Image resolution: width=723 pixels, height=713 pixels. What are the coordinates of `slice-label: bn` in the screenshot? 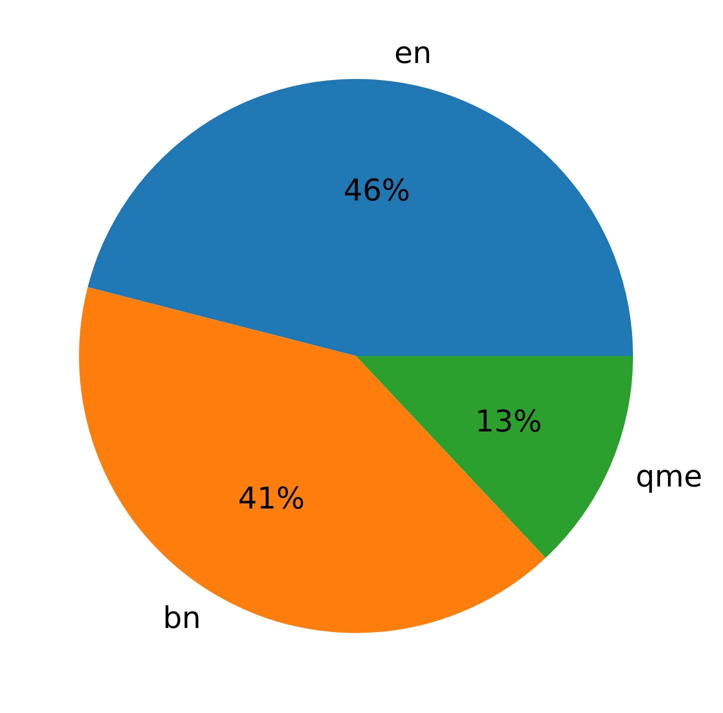 It's located at (181, 618).